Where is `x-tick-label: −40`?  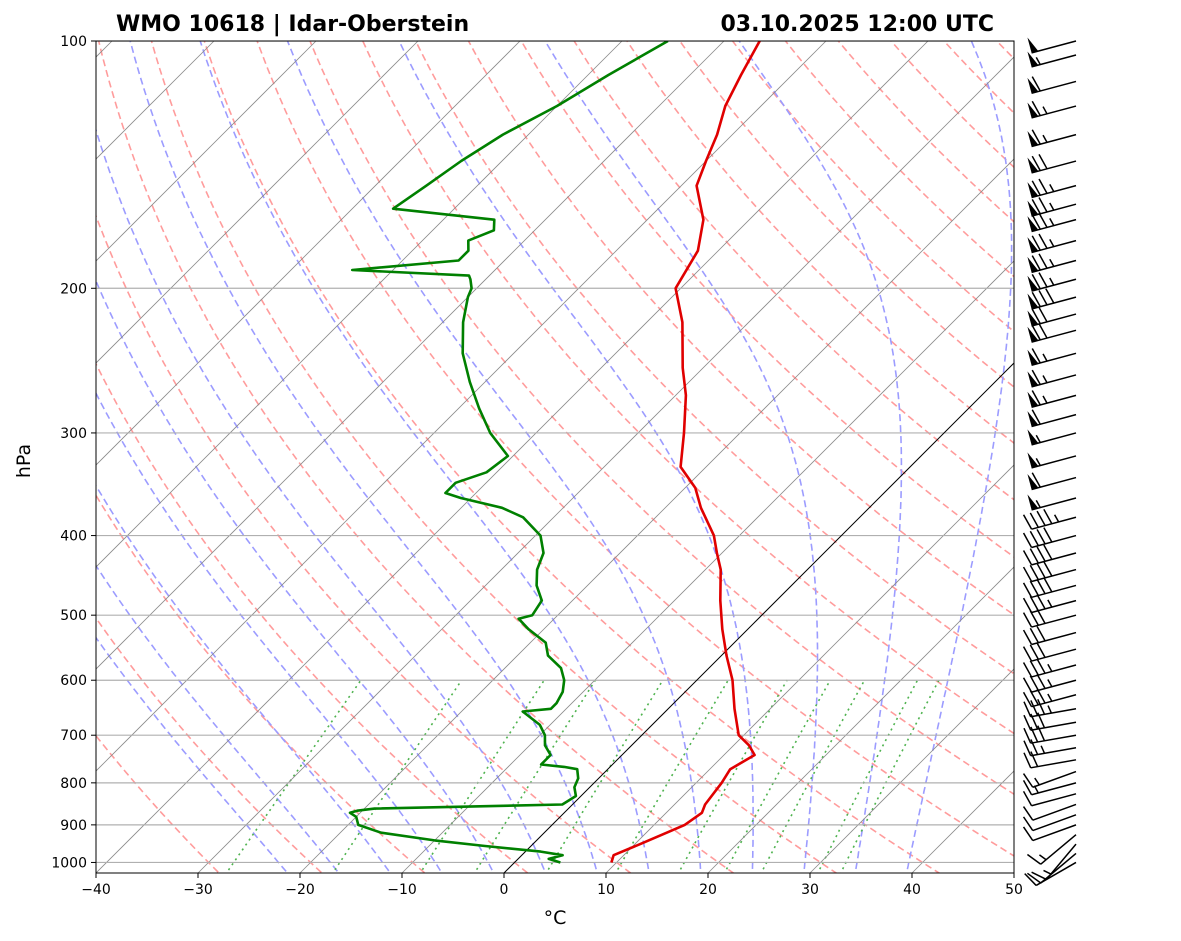 x-tick-label: −40 is located at coordinates (96, 890).